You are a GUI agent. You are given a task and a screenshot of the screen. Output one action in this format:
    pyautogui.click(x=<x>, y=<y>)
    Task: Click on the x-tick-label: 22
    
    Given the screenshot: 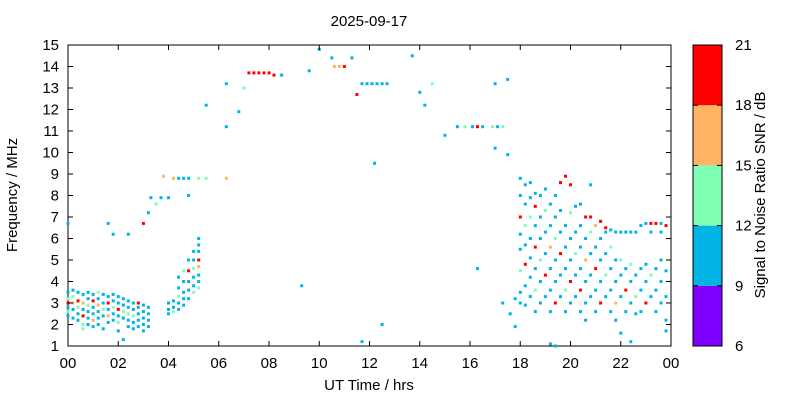 What is the action you would take?
    pyautogui.click(x=620, y=363)
    